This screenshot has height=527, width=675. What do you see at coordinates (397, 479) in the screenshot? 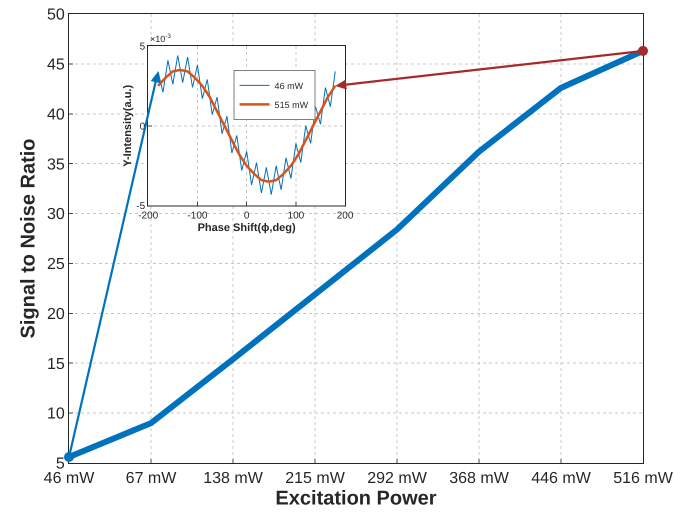
I see `x-tick-label: 292 mW` at bounding box center [397, 479].